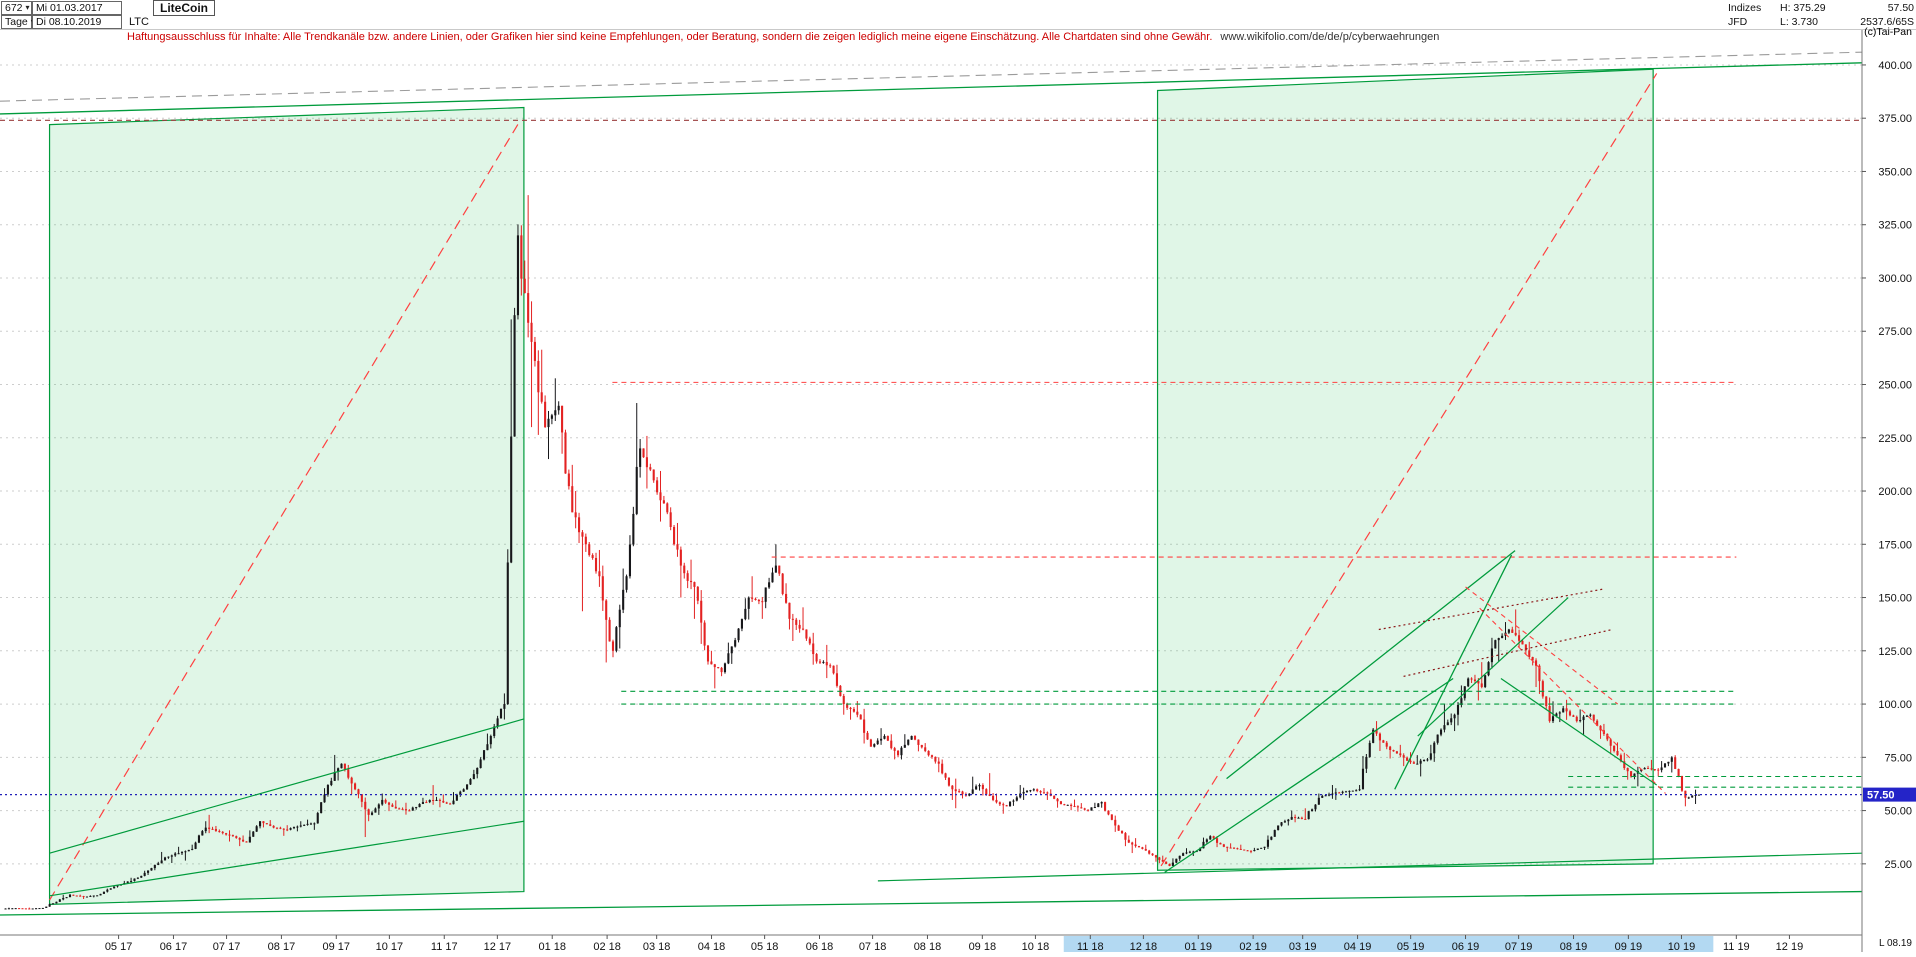 The width and height of the screenshot is (1916, 957). I want to click on svg-text: 50.00, so click(1898, 812).